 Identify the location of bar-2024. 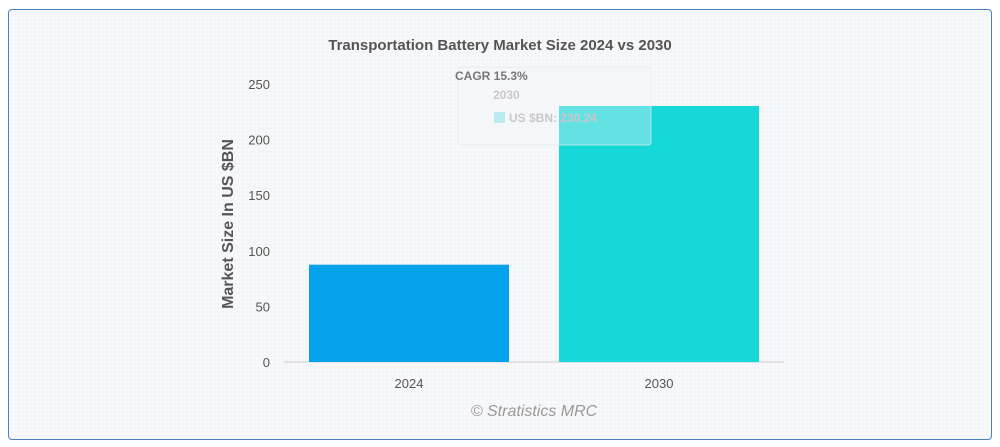
(409, 313).